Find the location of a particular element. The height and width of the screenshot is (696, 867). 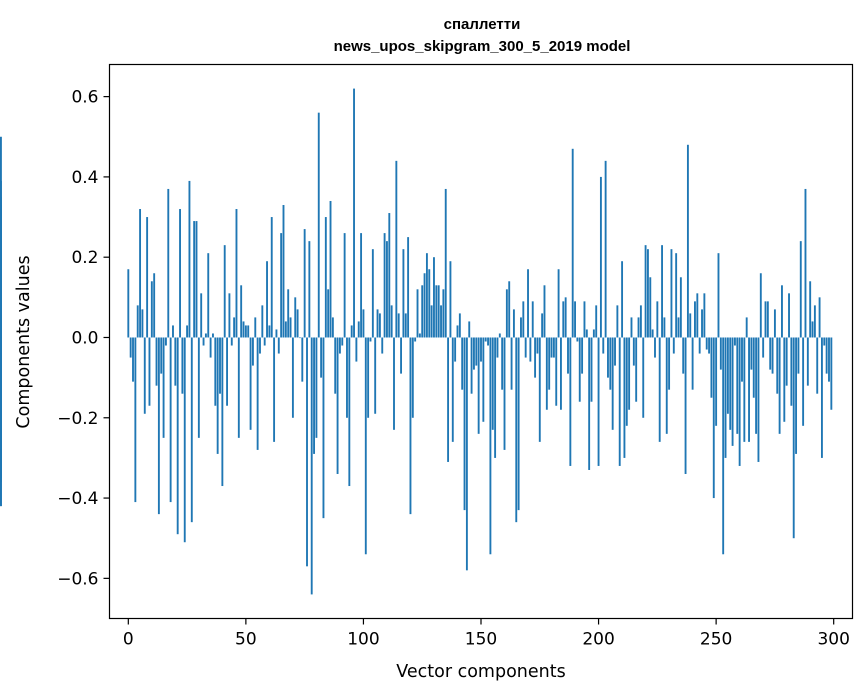

chart-title: спаллетти is located at coordinates (482, 24).